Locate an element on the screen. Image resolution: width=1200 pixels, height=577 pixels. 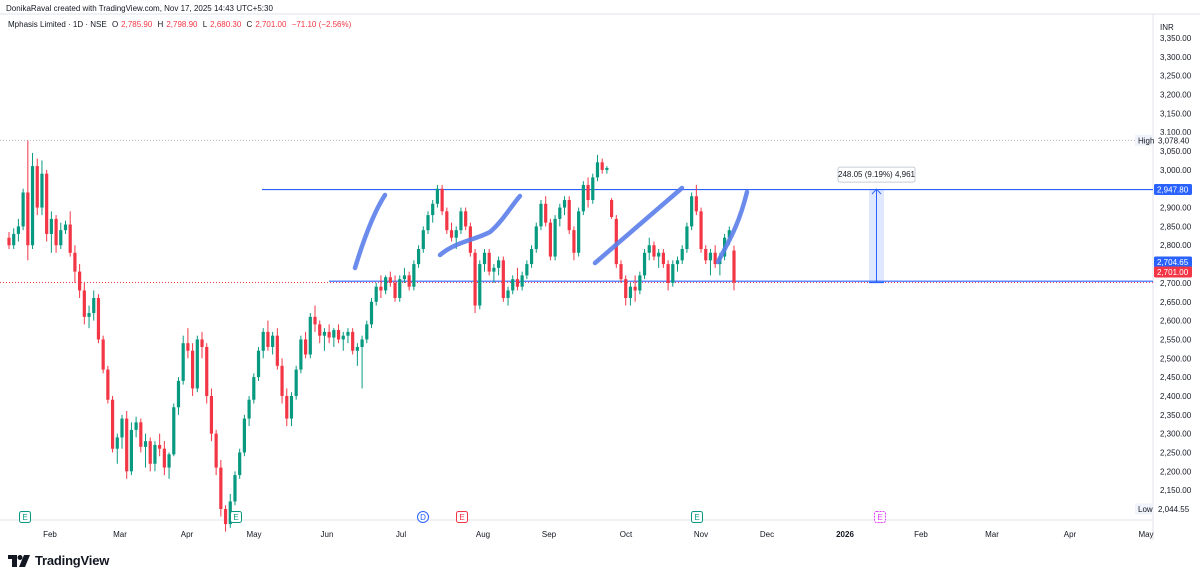
event-marker-earnings: E is located at coordinates (697, 517).